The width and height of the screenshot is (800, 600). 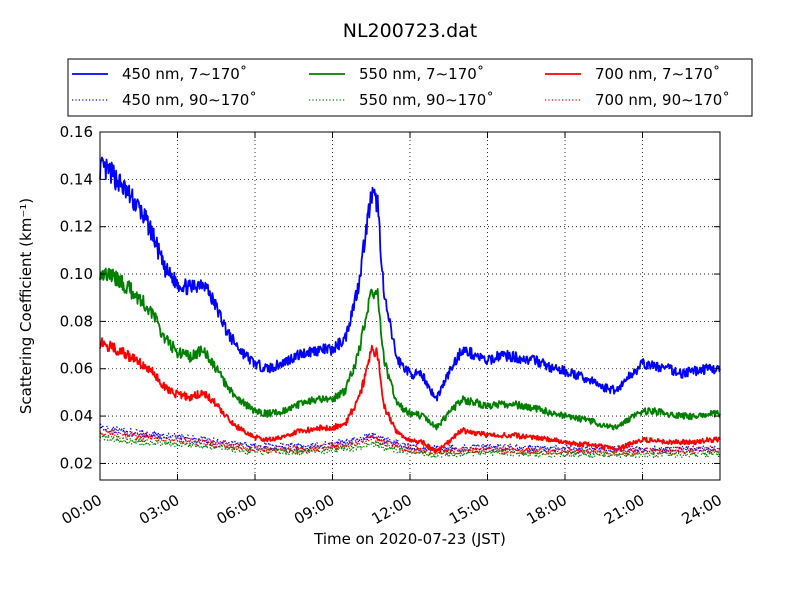 What do you see at coordinates (76, 321) in the screenshot?
I see `y-tick-label: 0.08` at bounding box center [76, 321].